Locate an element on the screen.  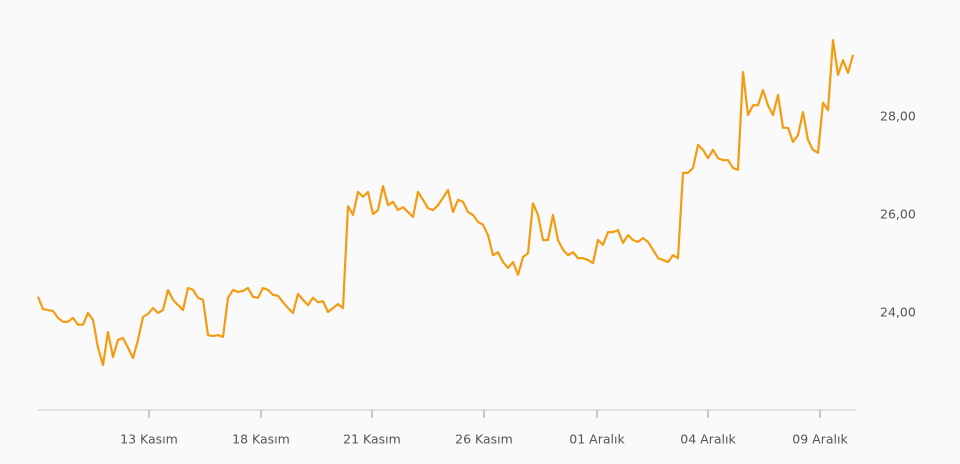
y-tick-label: 24,00 is located at coordinates (898, 311).